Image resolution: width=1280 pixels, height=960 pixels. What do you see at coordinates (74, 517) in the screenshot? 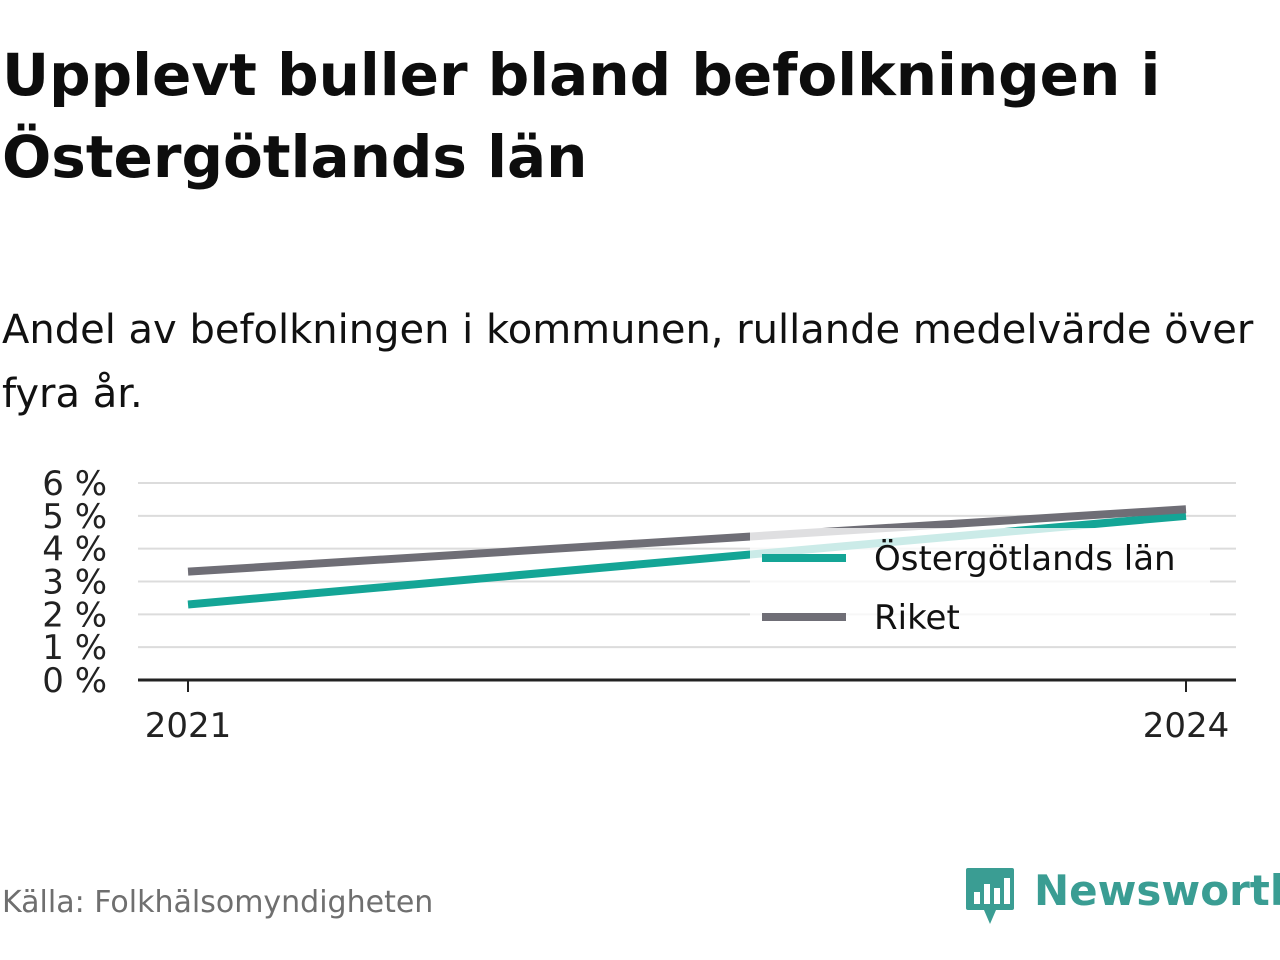
I see `y-tick-label: 5 %` at bounding box center [74, 517].